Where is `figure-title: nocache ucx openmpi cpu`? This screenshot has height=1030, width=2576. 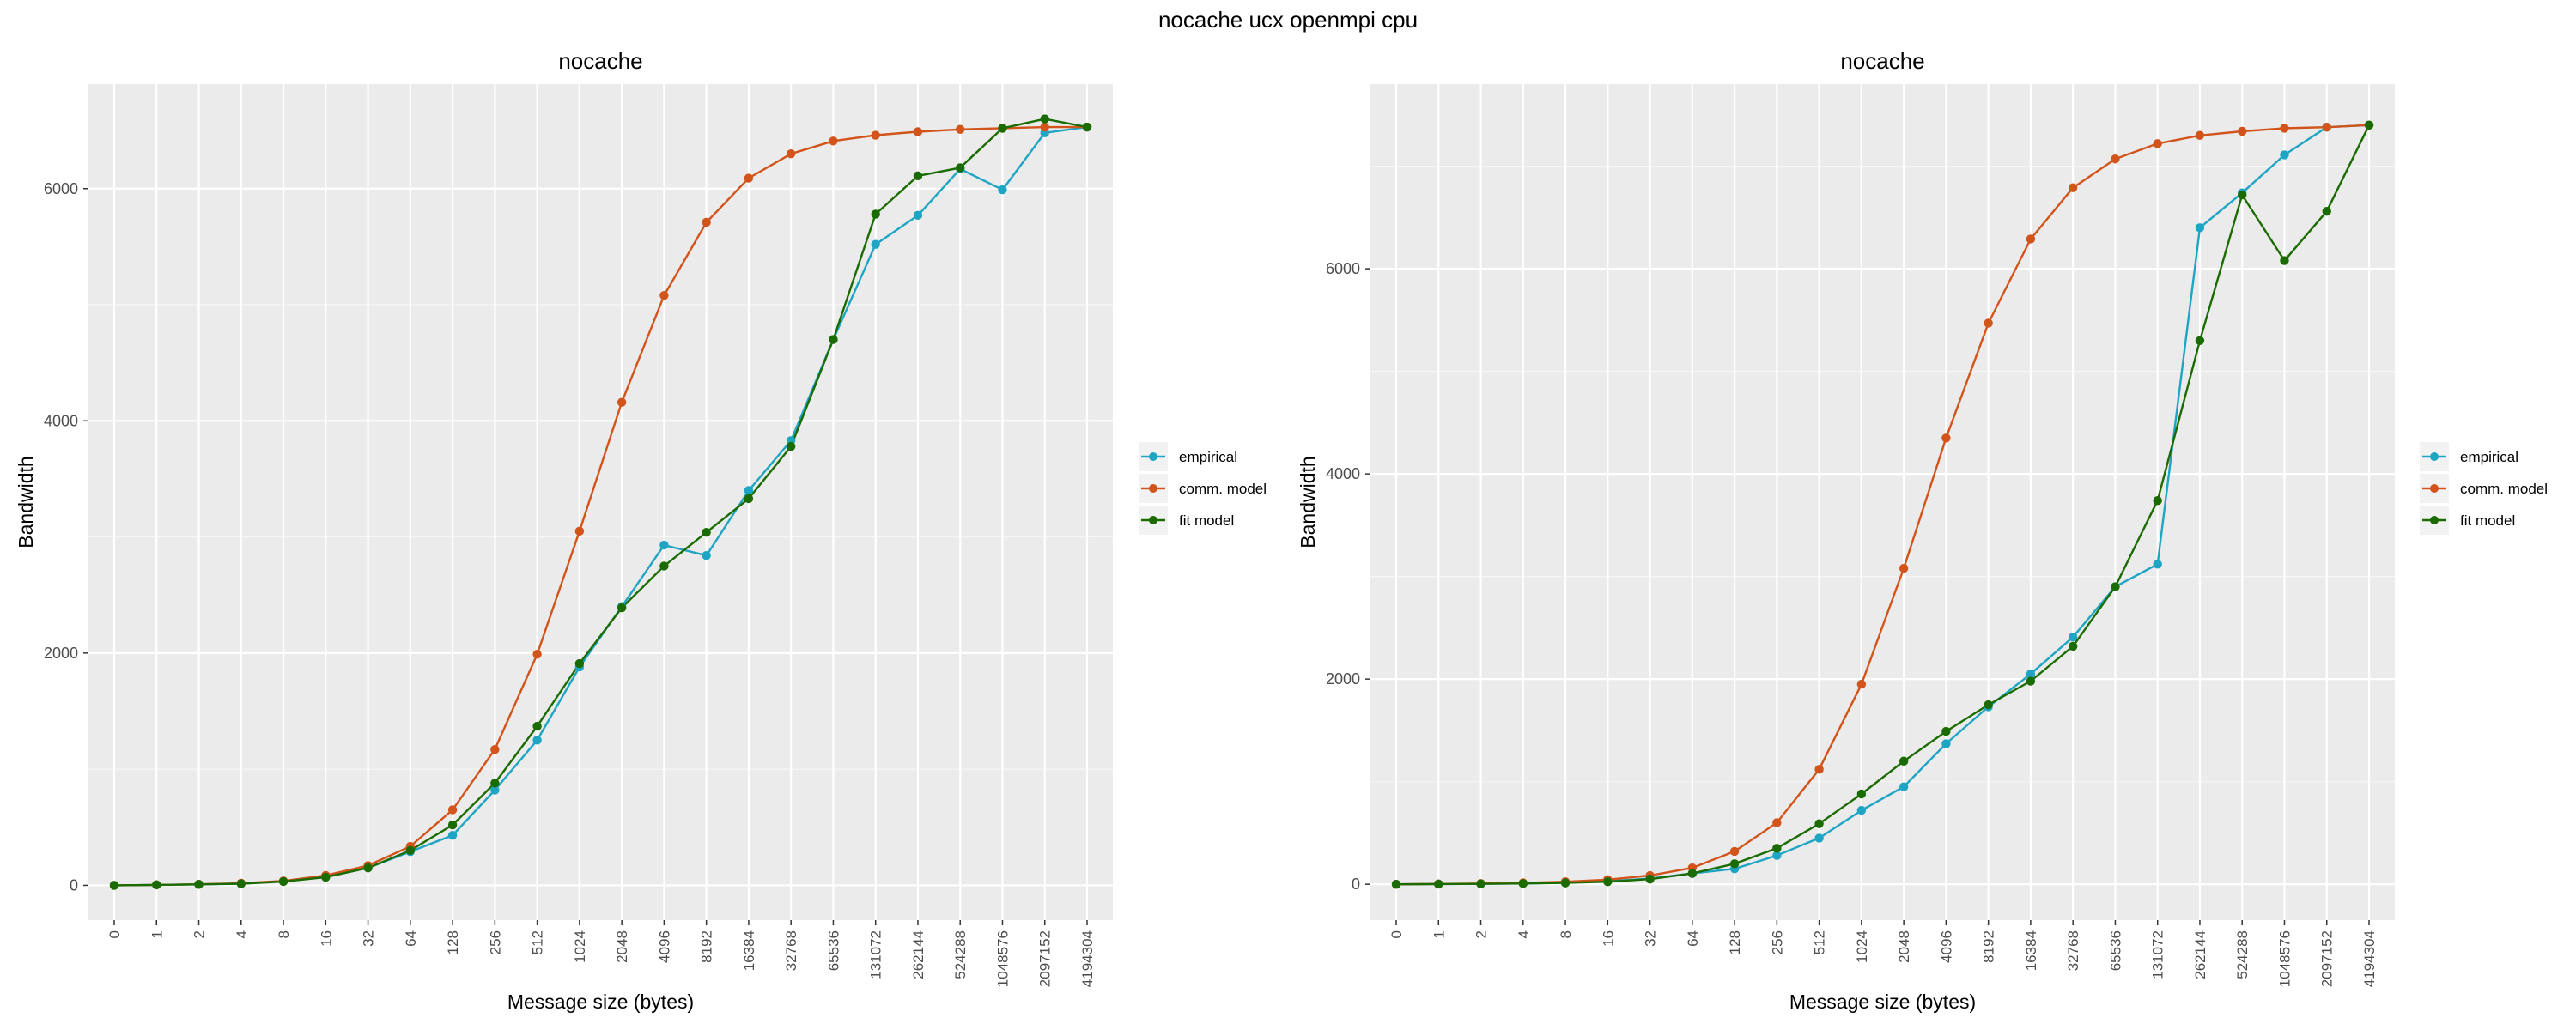
figure-title: nocache ucx openmpi cpu is located at coordinates (1288, 20).